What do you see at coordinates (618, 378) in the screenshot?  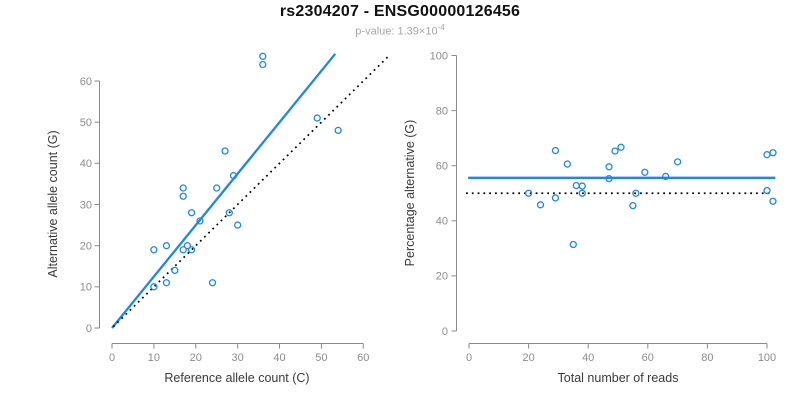 I see `x-axis-title: Total number of reads` at bounding box center [618, 378].